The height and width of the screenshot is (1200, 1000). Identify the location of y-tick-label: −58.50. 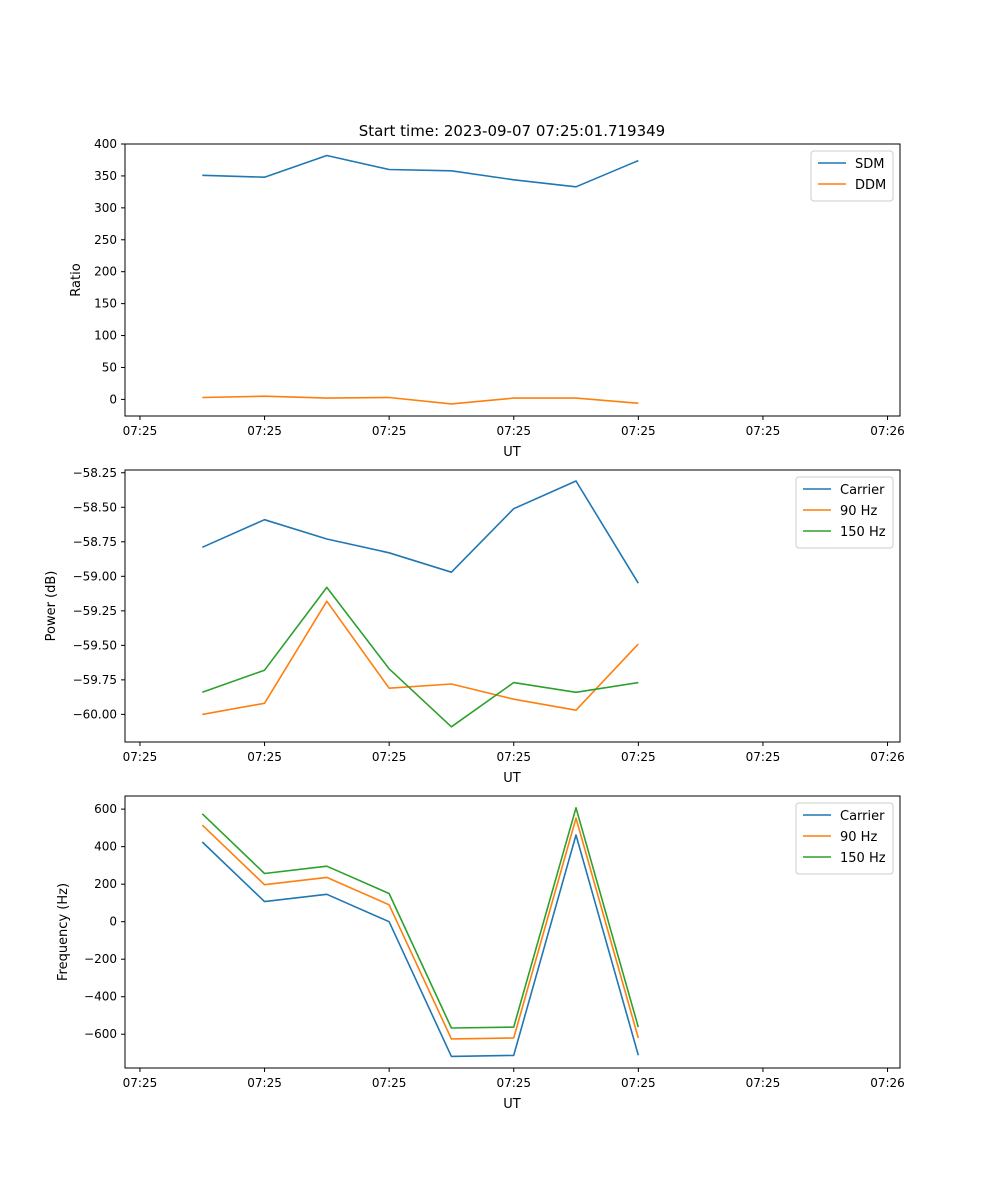
(95, 507).